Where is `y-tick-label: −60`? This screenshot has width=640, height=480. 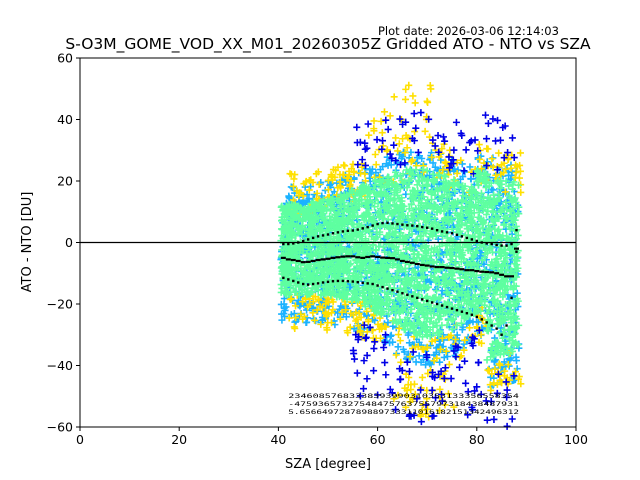
y-tick-label: −60 is located at coordinates (60, 427).